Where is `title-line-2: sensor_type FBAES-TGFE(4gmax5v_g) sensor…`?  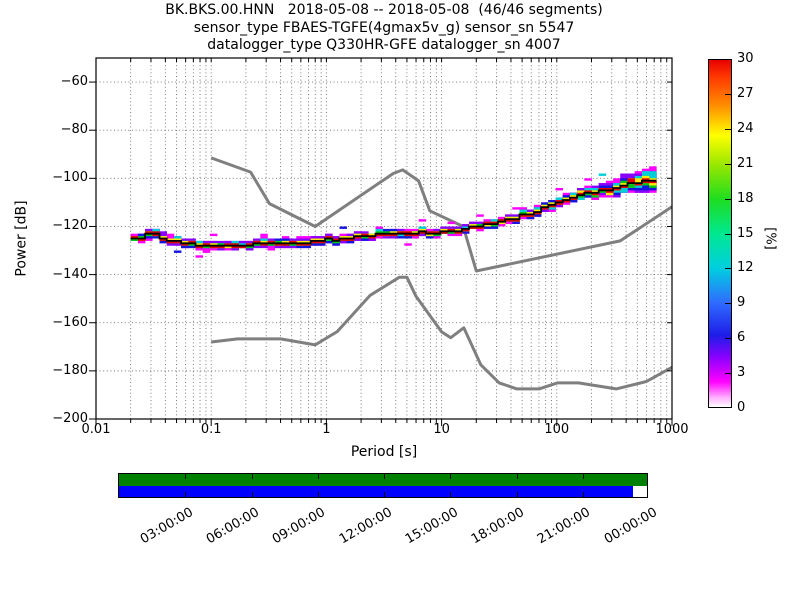
title-line-2: sensor_type FBAES-TGFE(4gmax5v_g) sensor… is located at coordinates (384, 27).